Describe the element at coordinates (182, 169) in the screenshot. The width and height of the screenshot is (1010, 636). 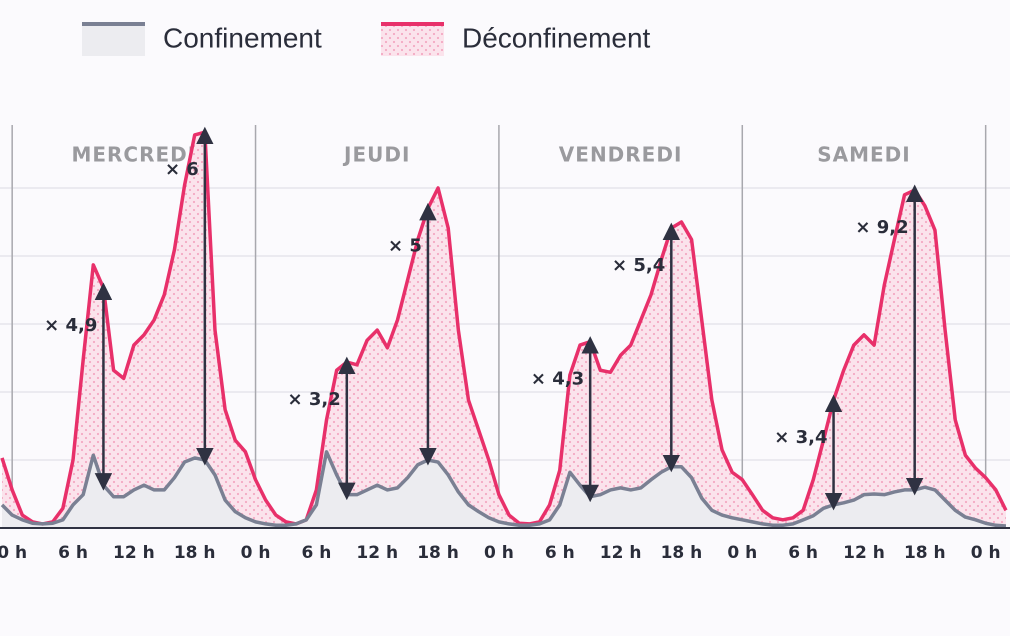
I see `ratio-label: × 6` at that location.